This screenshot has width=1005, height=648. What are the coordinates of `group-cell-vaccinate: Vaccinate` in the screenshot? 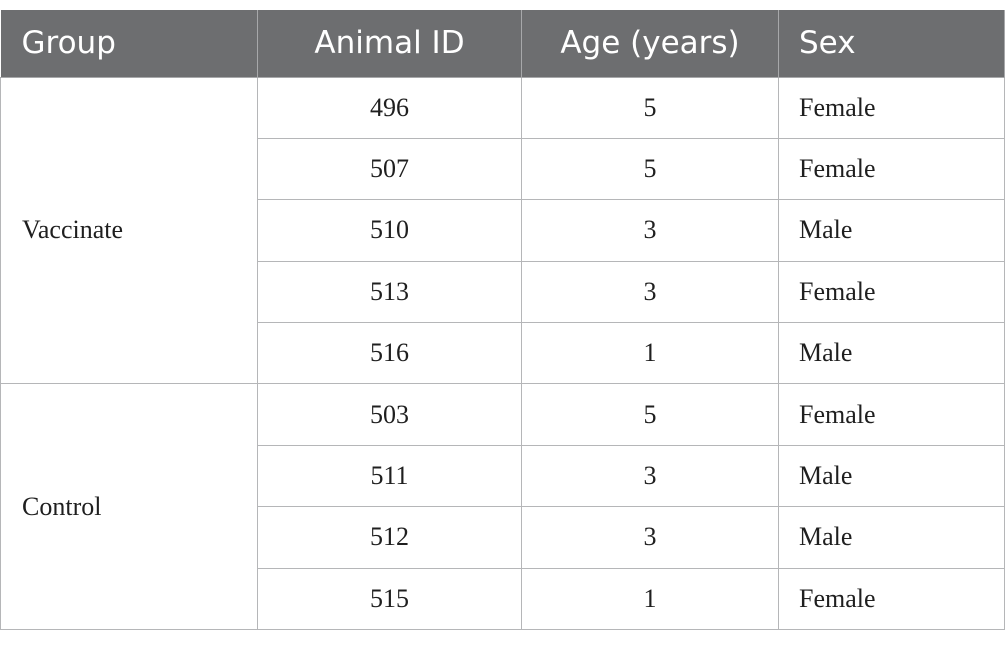 It's located at (129, 231).